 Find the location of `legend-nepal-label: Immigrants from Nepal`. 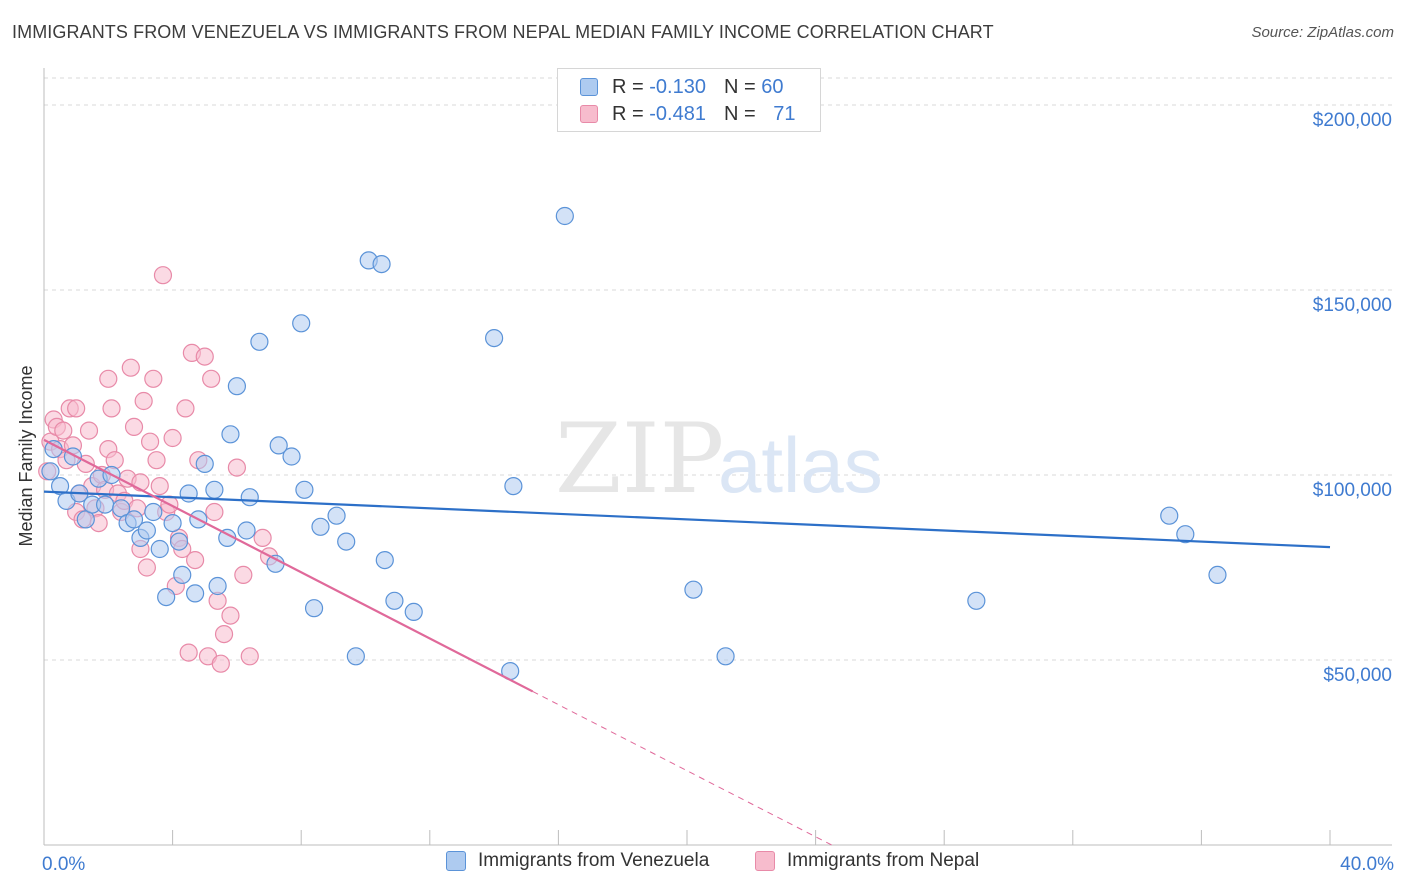

legend-nepal-label: Immigrants from Nepal is located at coordinates (883, 860).